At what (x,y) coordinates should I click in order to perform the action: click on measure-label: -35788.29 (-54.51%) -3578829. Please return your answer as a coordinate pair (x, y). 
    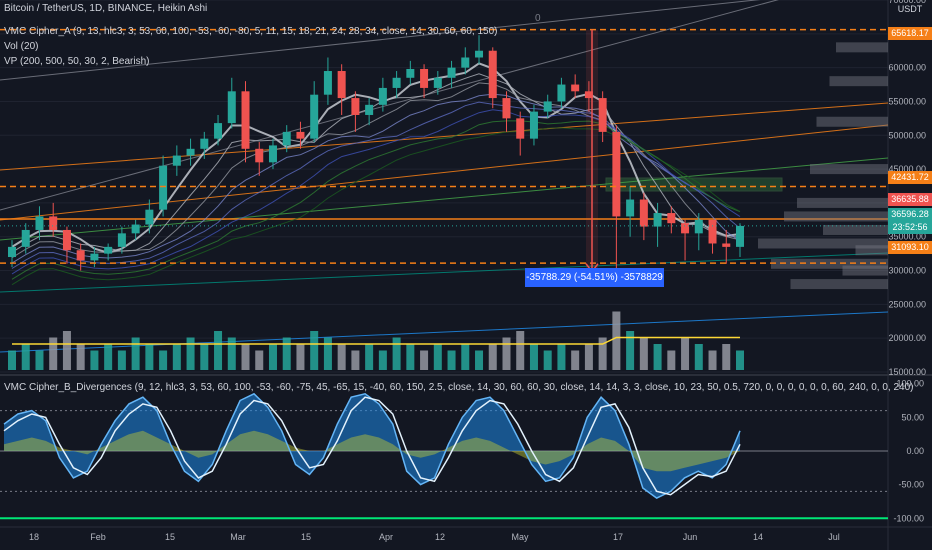
    Looking at the image, I should click on (594, 277).